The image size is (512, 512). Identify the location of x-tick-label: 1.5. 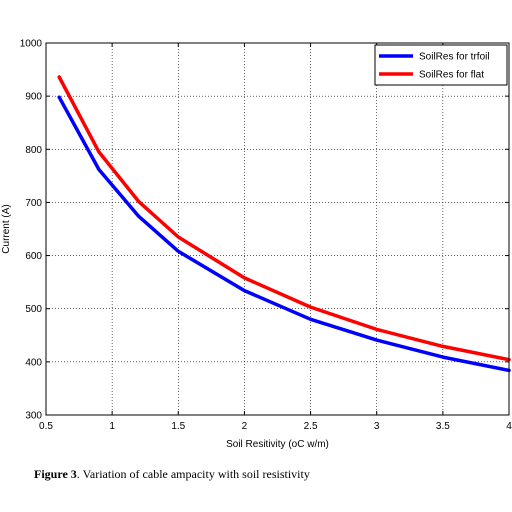
(178, 426).